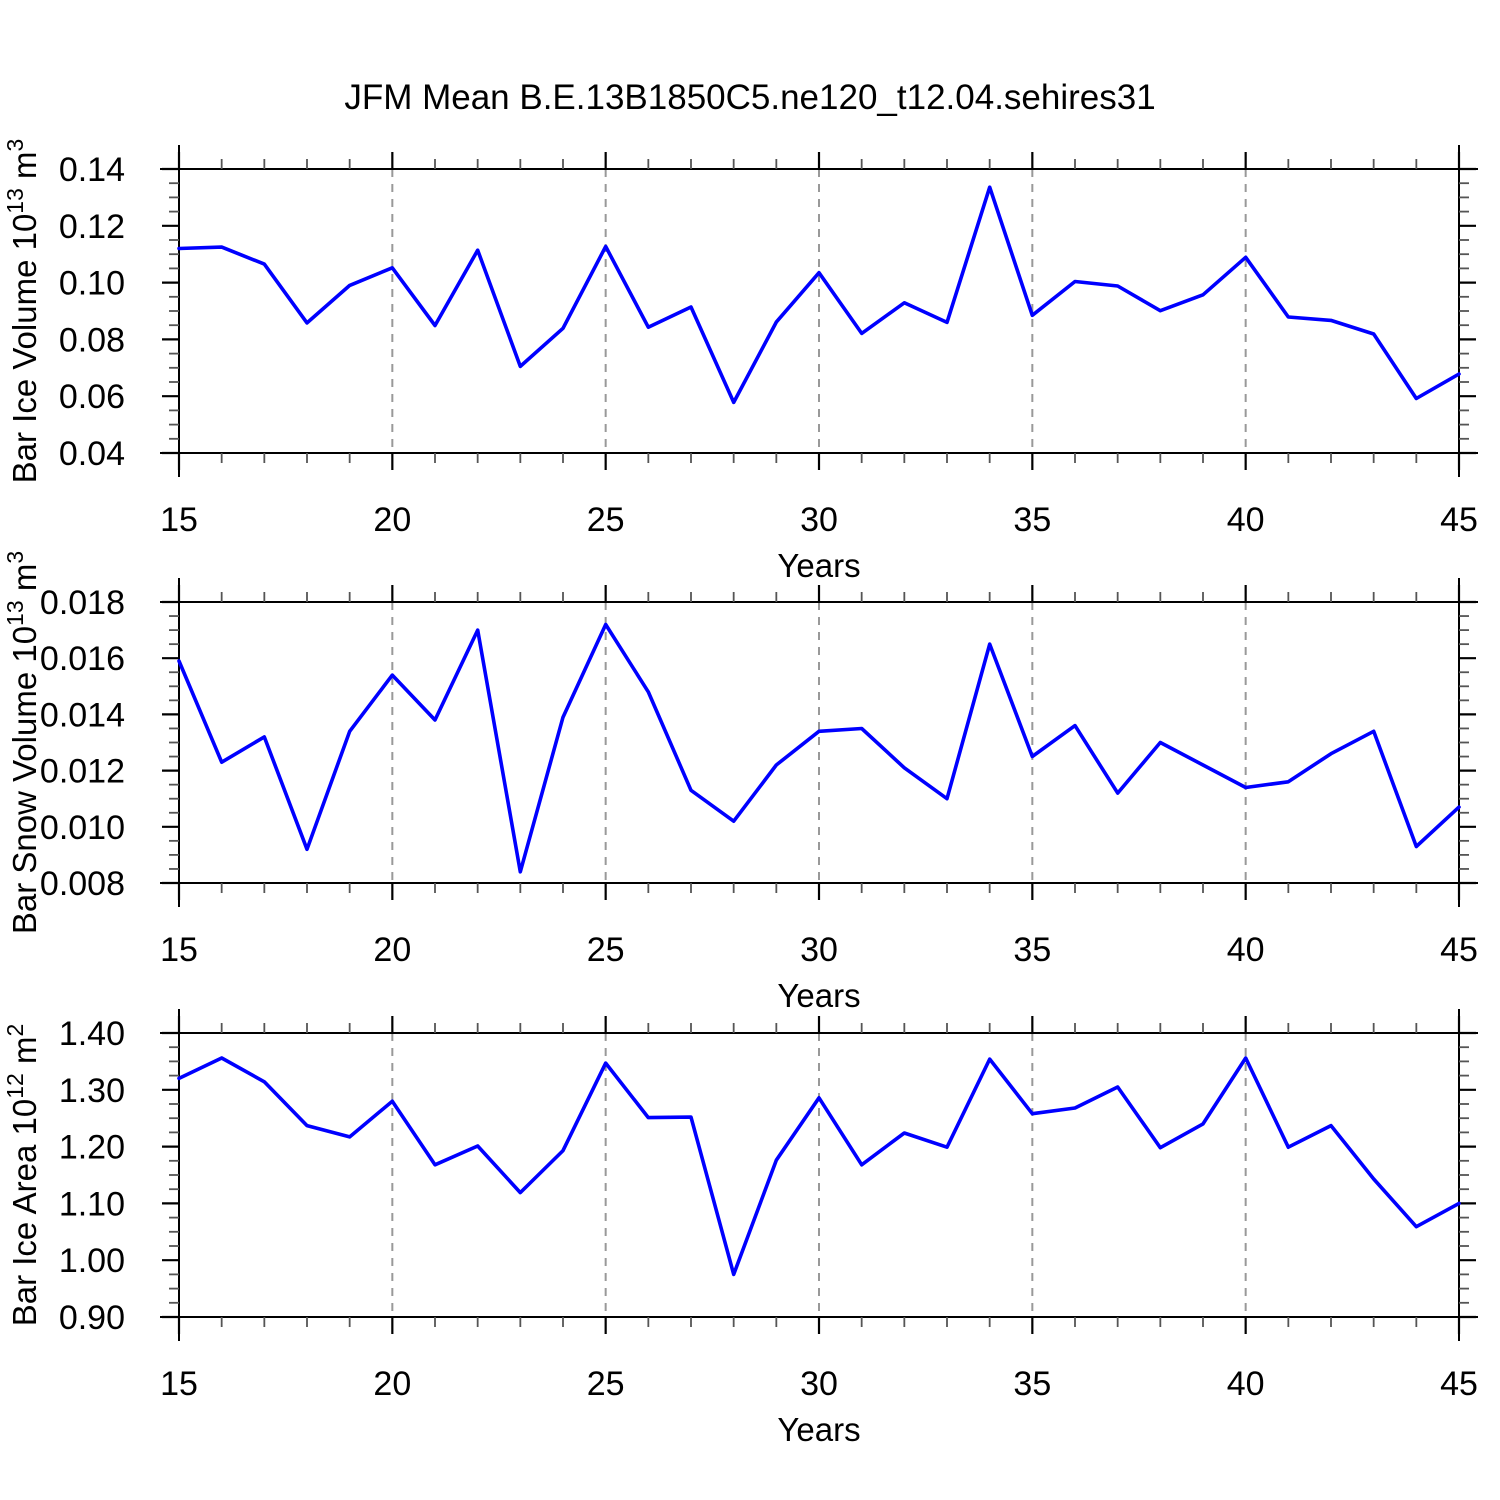  I want to click on y-tick-label: 0.12, so click(92, 227).